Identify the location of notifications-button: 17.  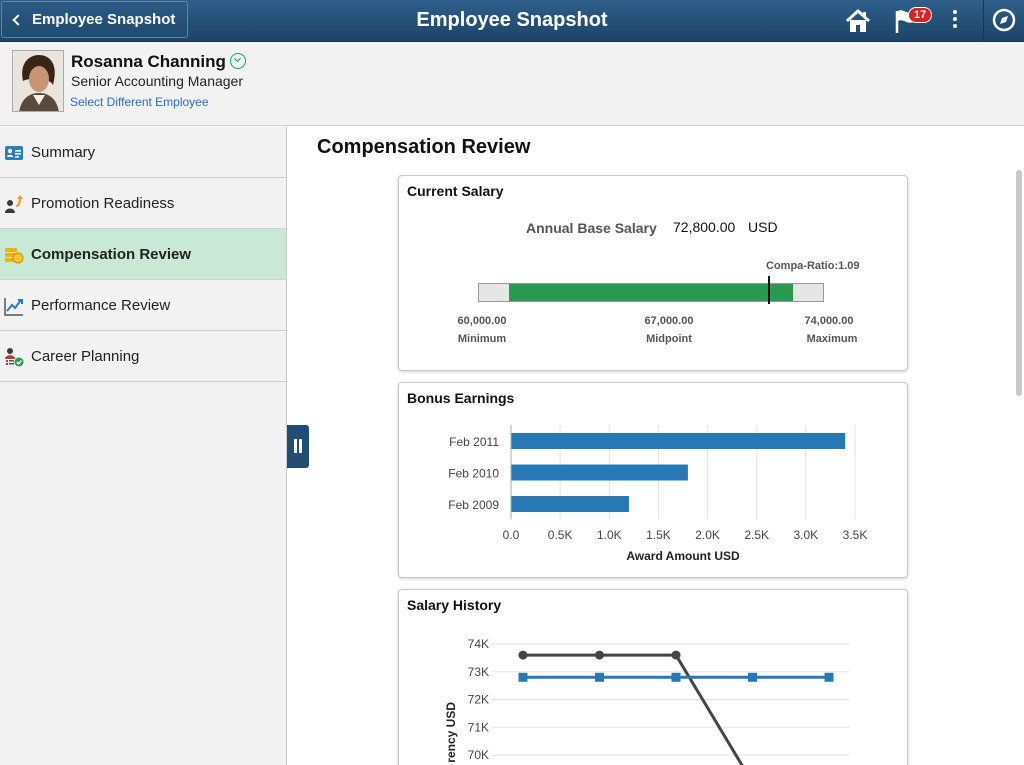
(913, 21).